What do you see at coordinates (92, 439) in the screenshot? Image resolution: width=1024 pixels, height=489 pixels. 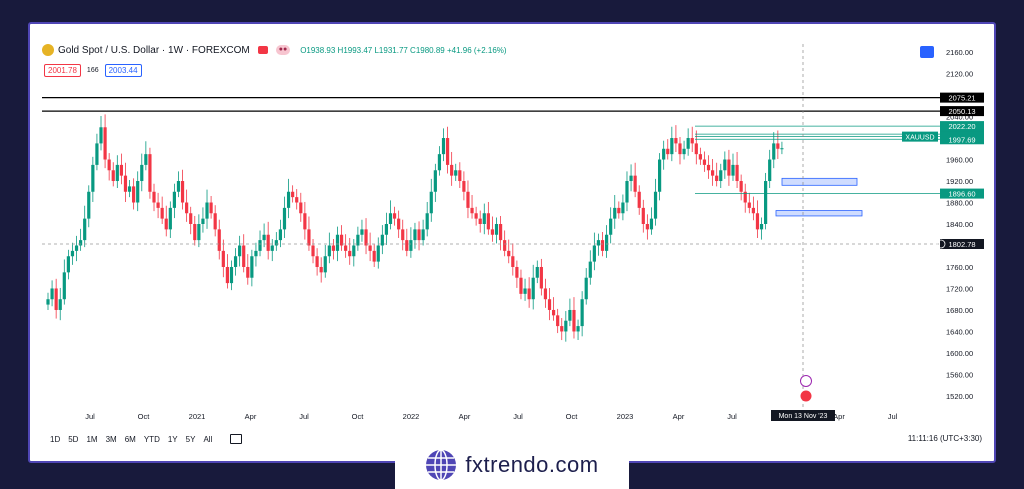 I see `timeframe-1m: 1M` at bounding box center [92, 439].